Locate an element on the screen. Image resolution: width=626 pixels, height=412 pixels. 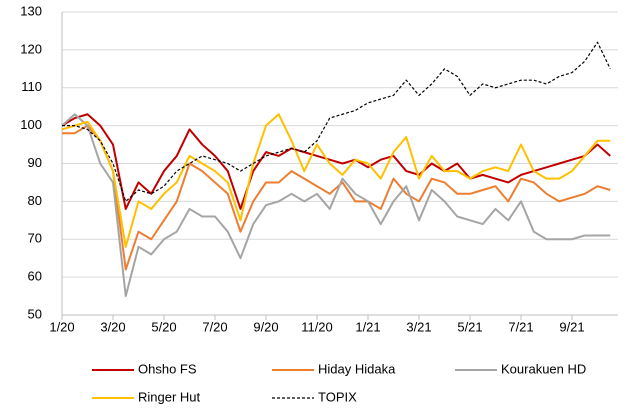
x-tick-label: 3/21 is located at coordinates (418, 326).